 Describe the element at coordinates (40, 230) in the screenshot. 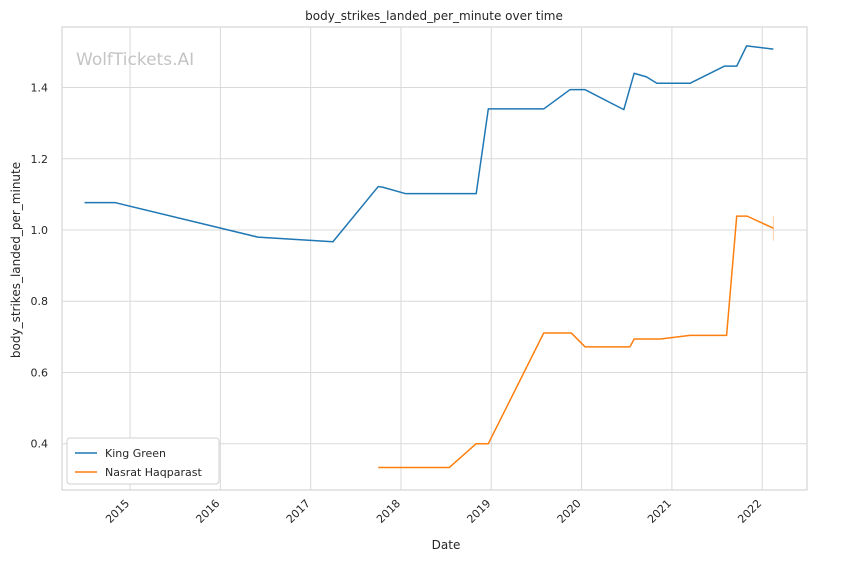

I see `y-tick-label: 1.0` at that location.